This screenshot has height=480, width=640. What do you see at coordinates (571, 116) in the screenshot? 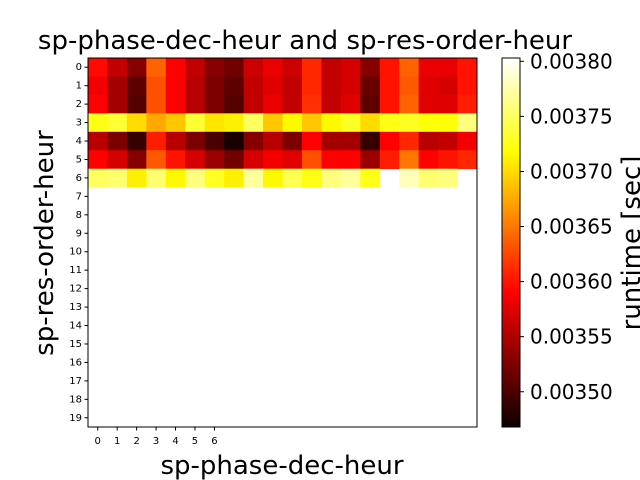
I see `colorbar-tick-label: 0.00375` at bounding box center [571, 116].